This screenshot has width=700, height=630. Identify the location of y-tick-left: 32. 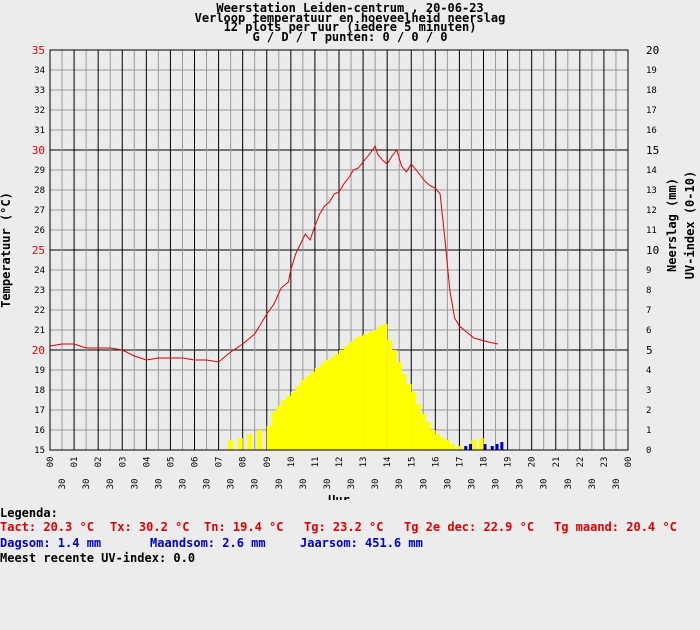
(39, 111).